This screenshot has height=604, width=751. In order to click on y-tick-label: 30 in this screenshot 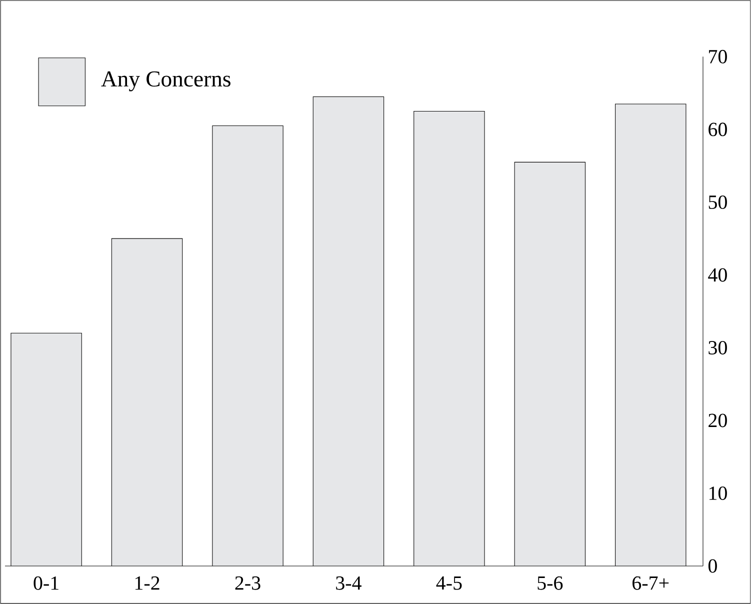, I will do `click(717, 347)`.